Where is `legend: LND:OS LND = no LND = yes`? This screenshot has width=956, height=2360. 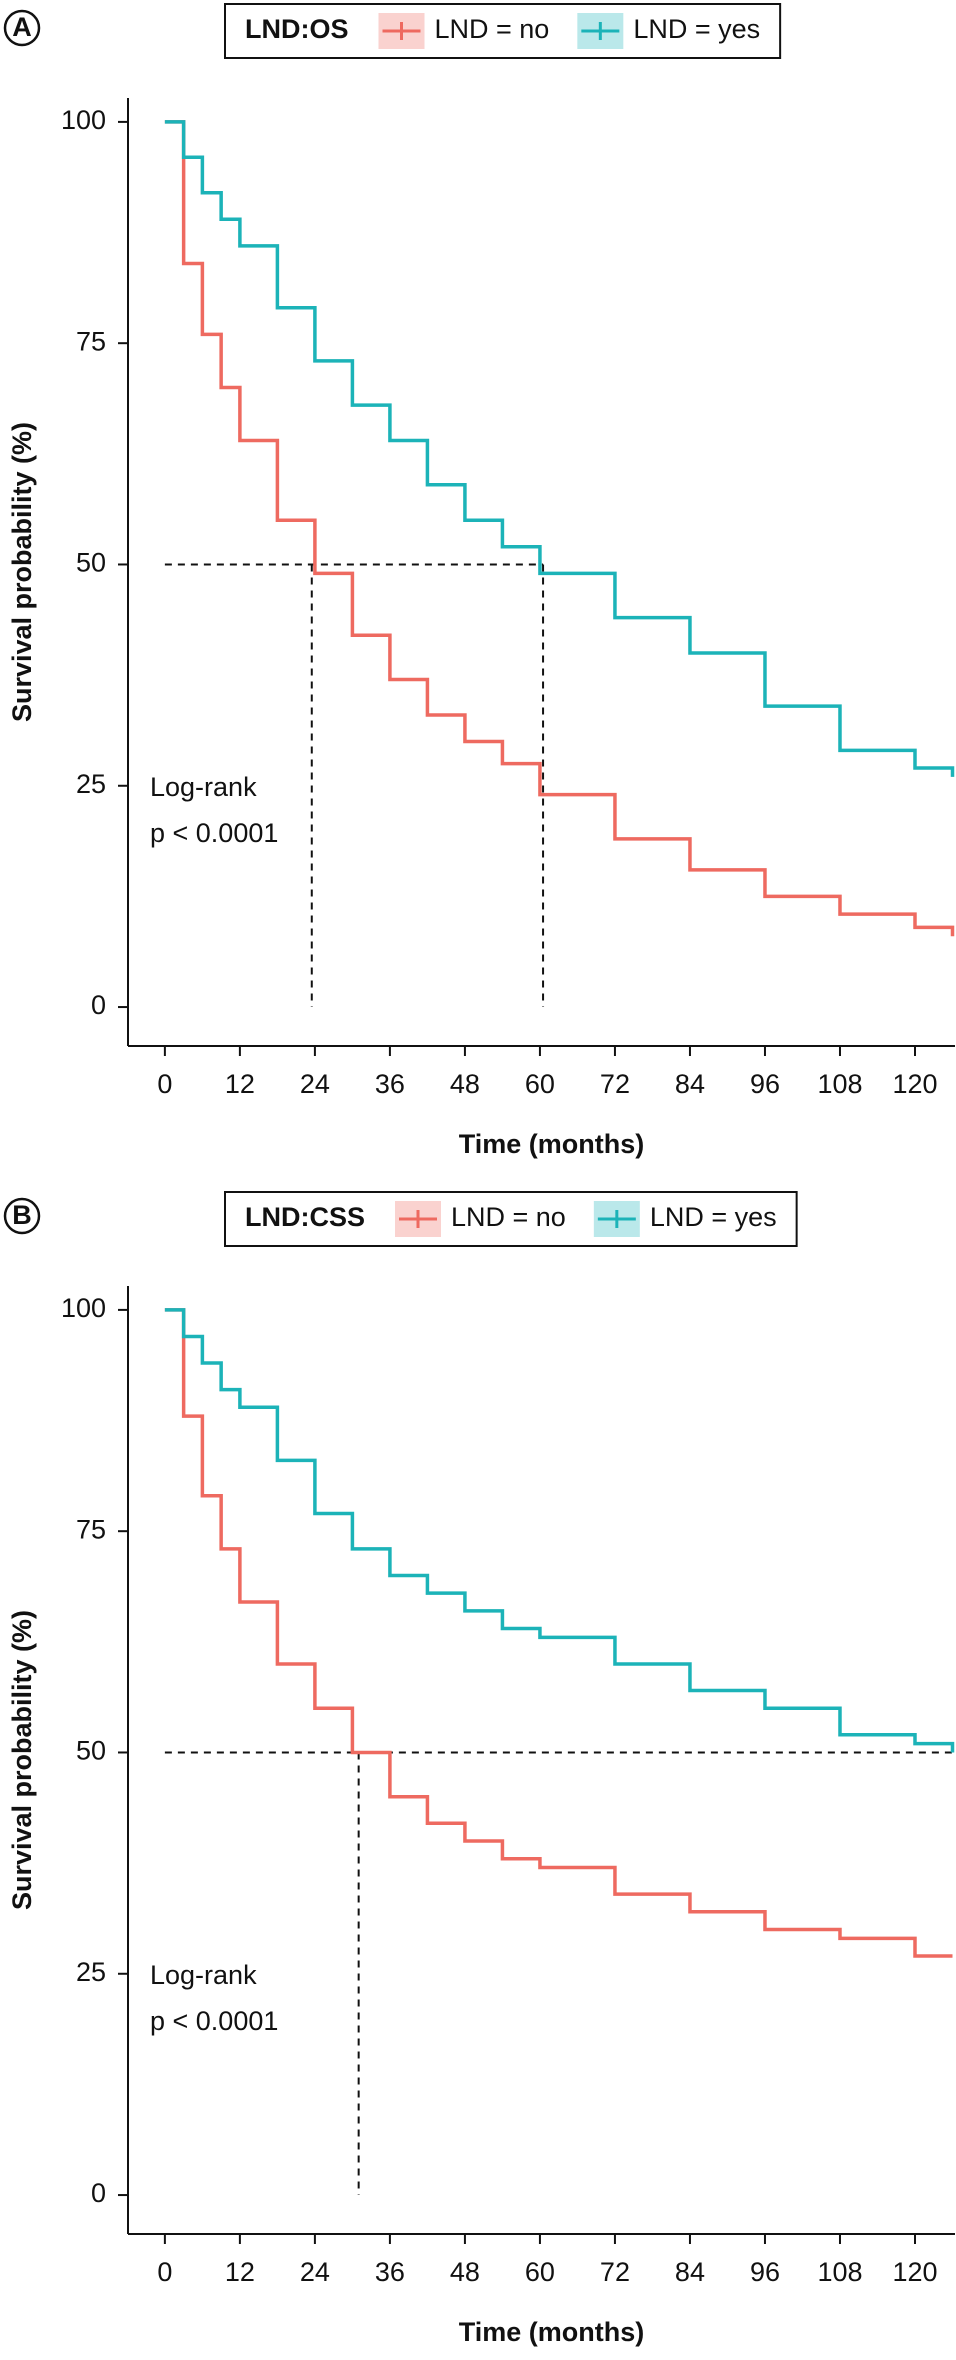 legend: LND:OS LND = no LND = yes is located at coordinates (503, 31).